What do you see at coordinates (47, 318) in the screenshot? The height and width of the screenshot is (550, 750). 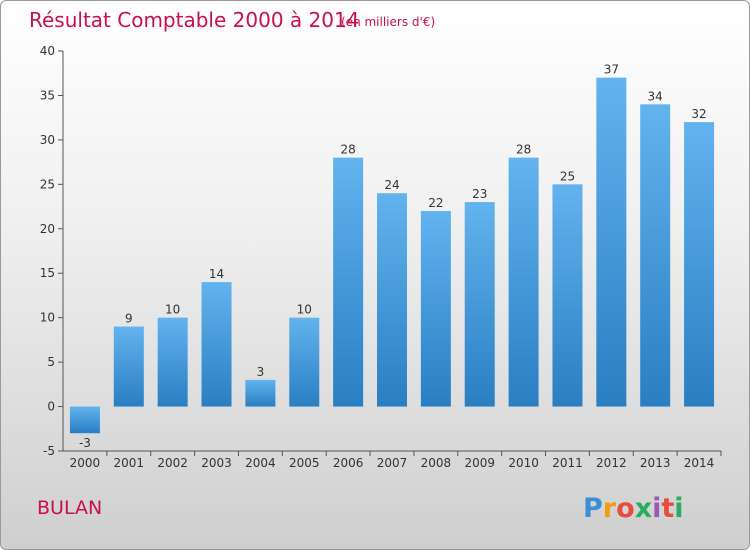 I see `y-tick-label: 10` at bounding box center [47, 318].